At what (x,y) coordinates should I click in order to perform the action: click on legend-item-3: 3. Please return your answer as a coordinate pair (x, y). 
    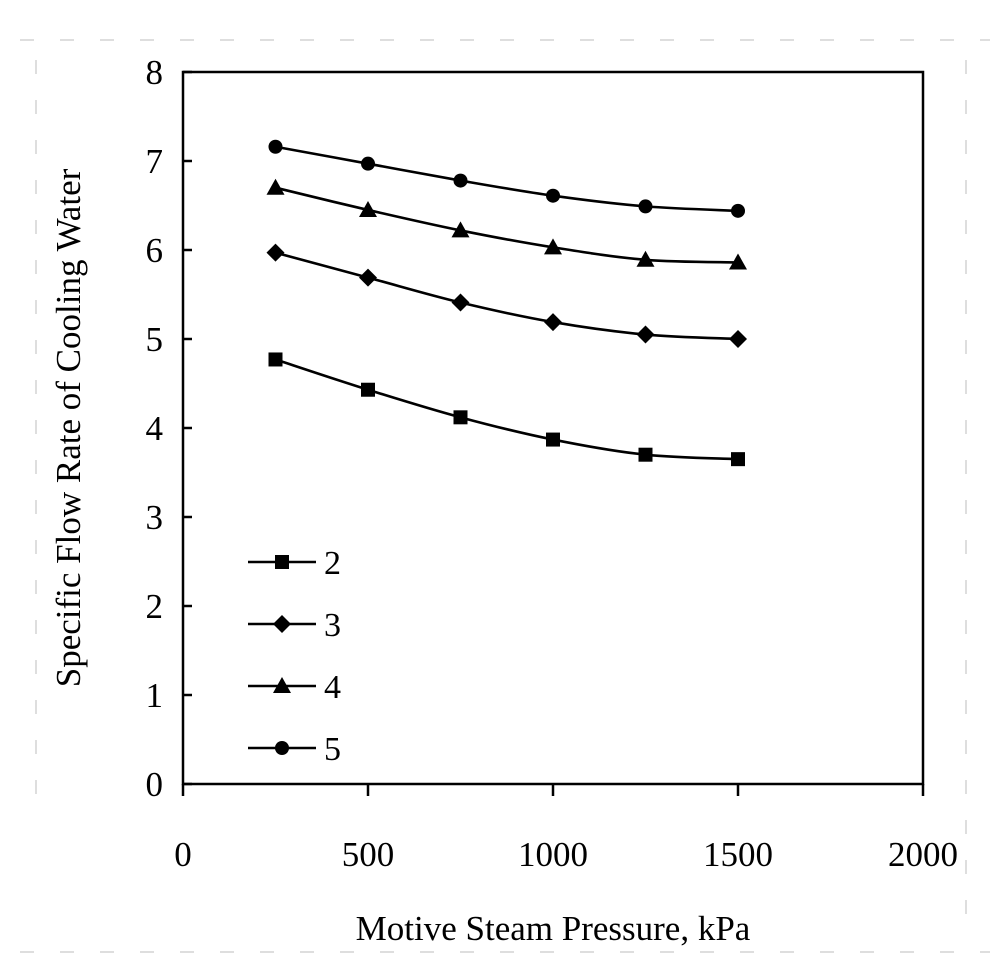
    Looking at the image, I should click on (294, 625).